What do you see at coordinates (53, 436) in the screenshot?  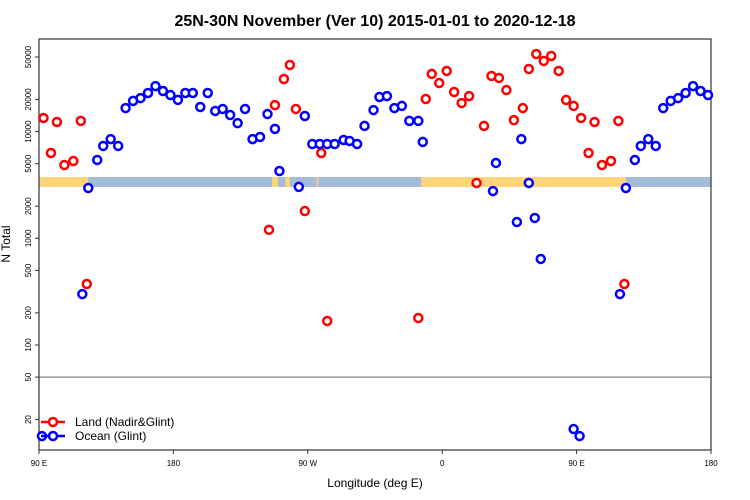 I see `legend-marker-ocean` at bounding box center [53, 436].